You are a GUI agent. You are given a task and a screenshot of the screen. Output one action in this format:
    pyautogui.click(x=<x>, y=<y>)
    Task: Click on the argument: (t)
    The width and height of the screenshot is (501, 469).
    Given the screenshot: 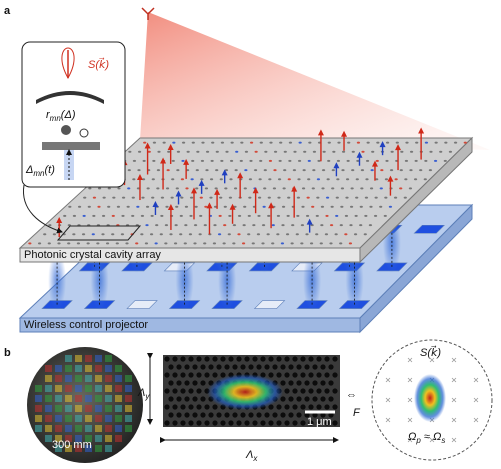 What is the action you would take?
    pyautogui.click(x=50, y=170)
    